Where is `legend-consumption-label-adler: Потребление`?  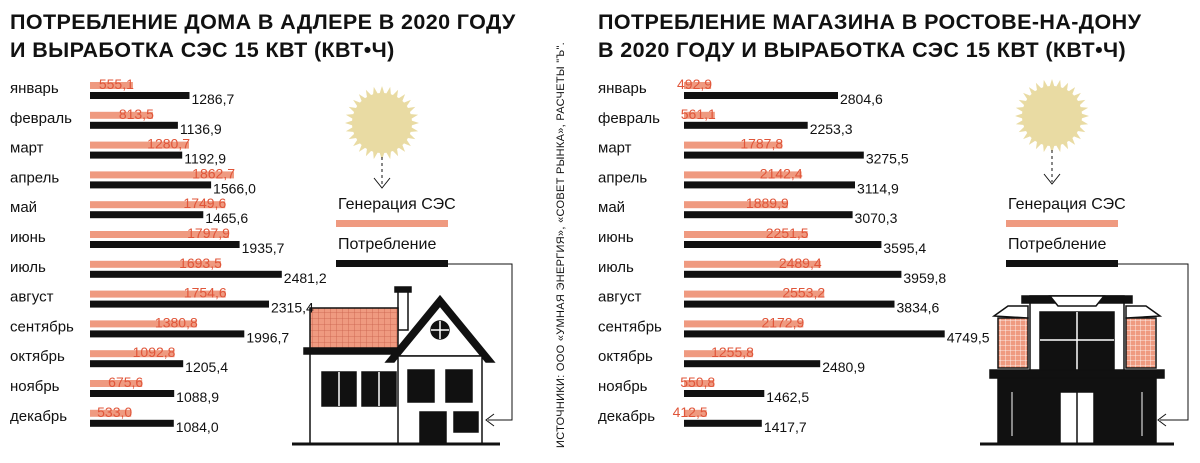
legend-consumption-label-adler: Потребление is located at coordinates (387, 244).